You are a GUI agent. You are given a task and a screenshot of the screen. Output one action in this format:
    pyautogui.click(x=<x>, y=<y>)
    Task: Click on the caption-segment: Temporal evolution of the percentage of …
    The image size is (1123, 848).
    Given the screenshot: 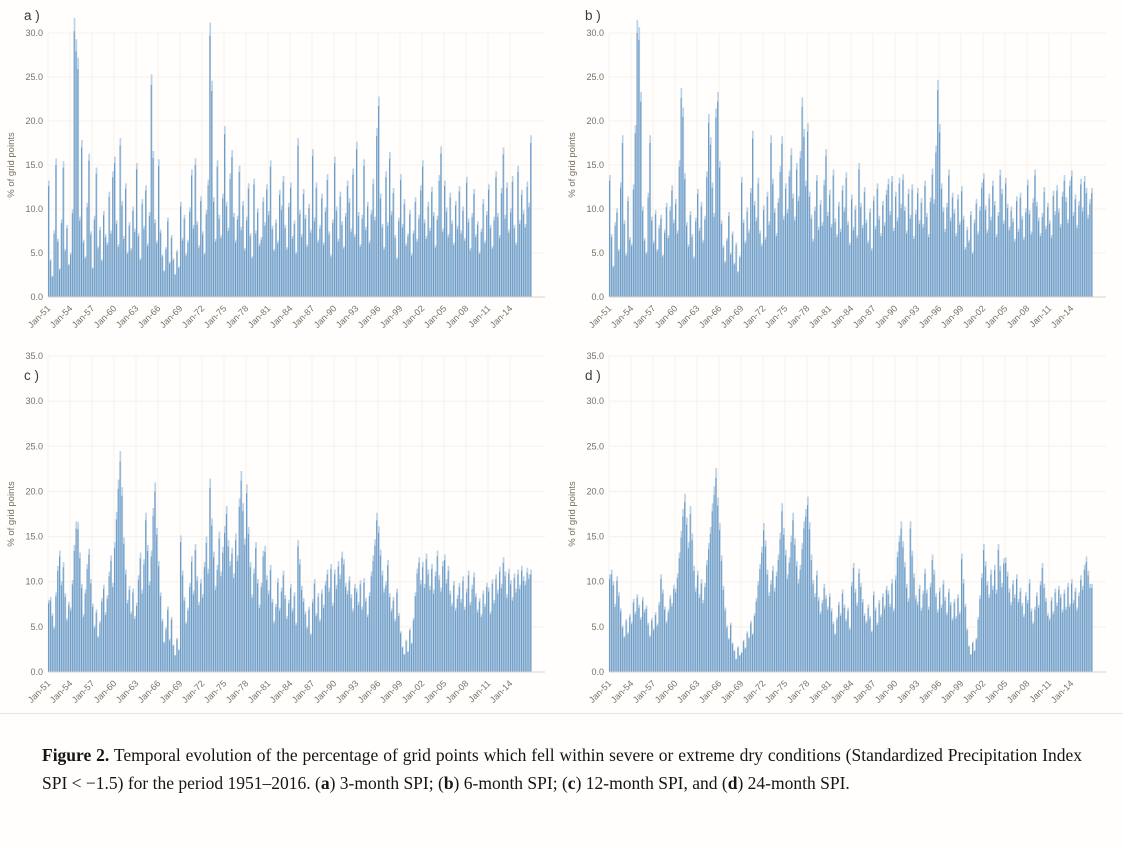 What is the action you would take?
    pyautogui.click(x=562, y=769)
    